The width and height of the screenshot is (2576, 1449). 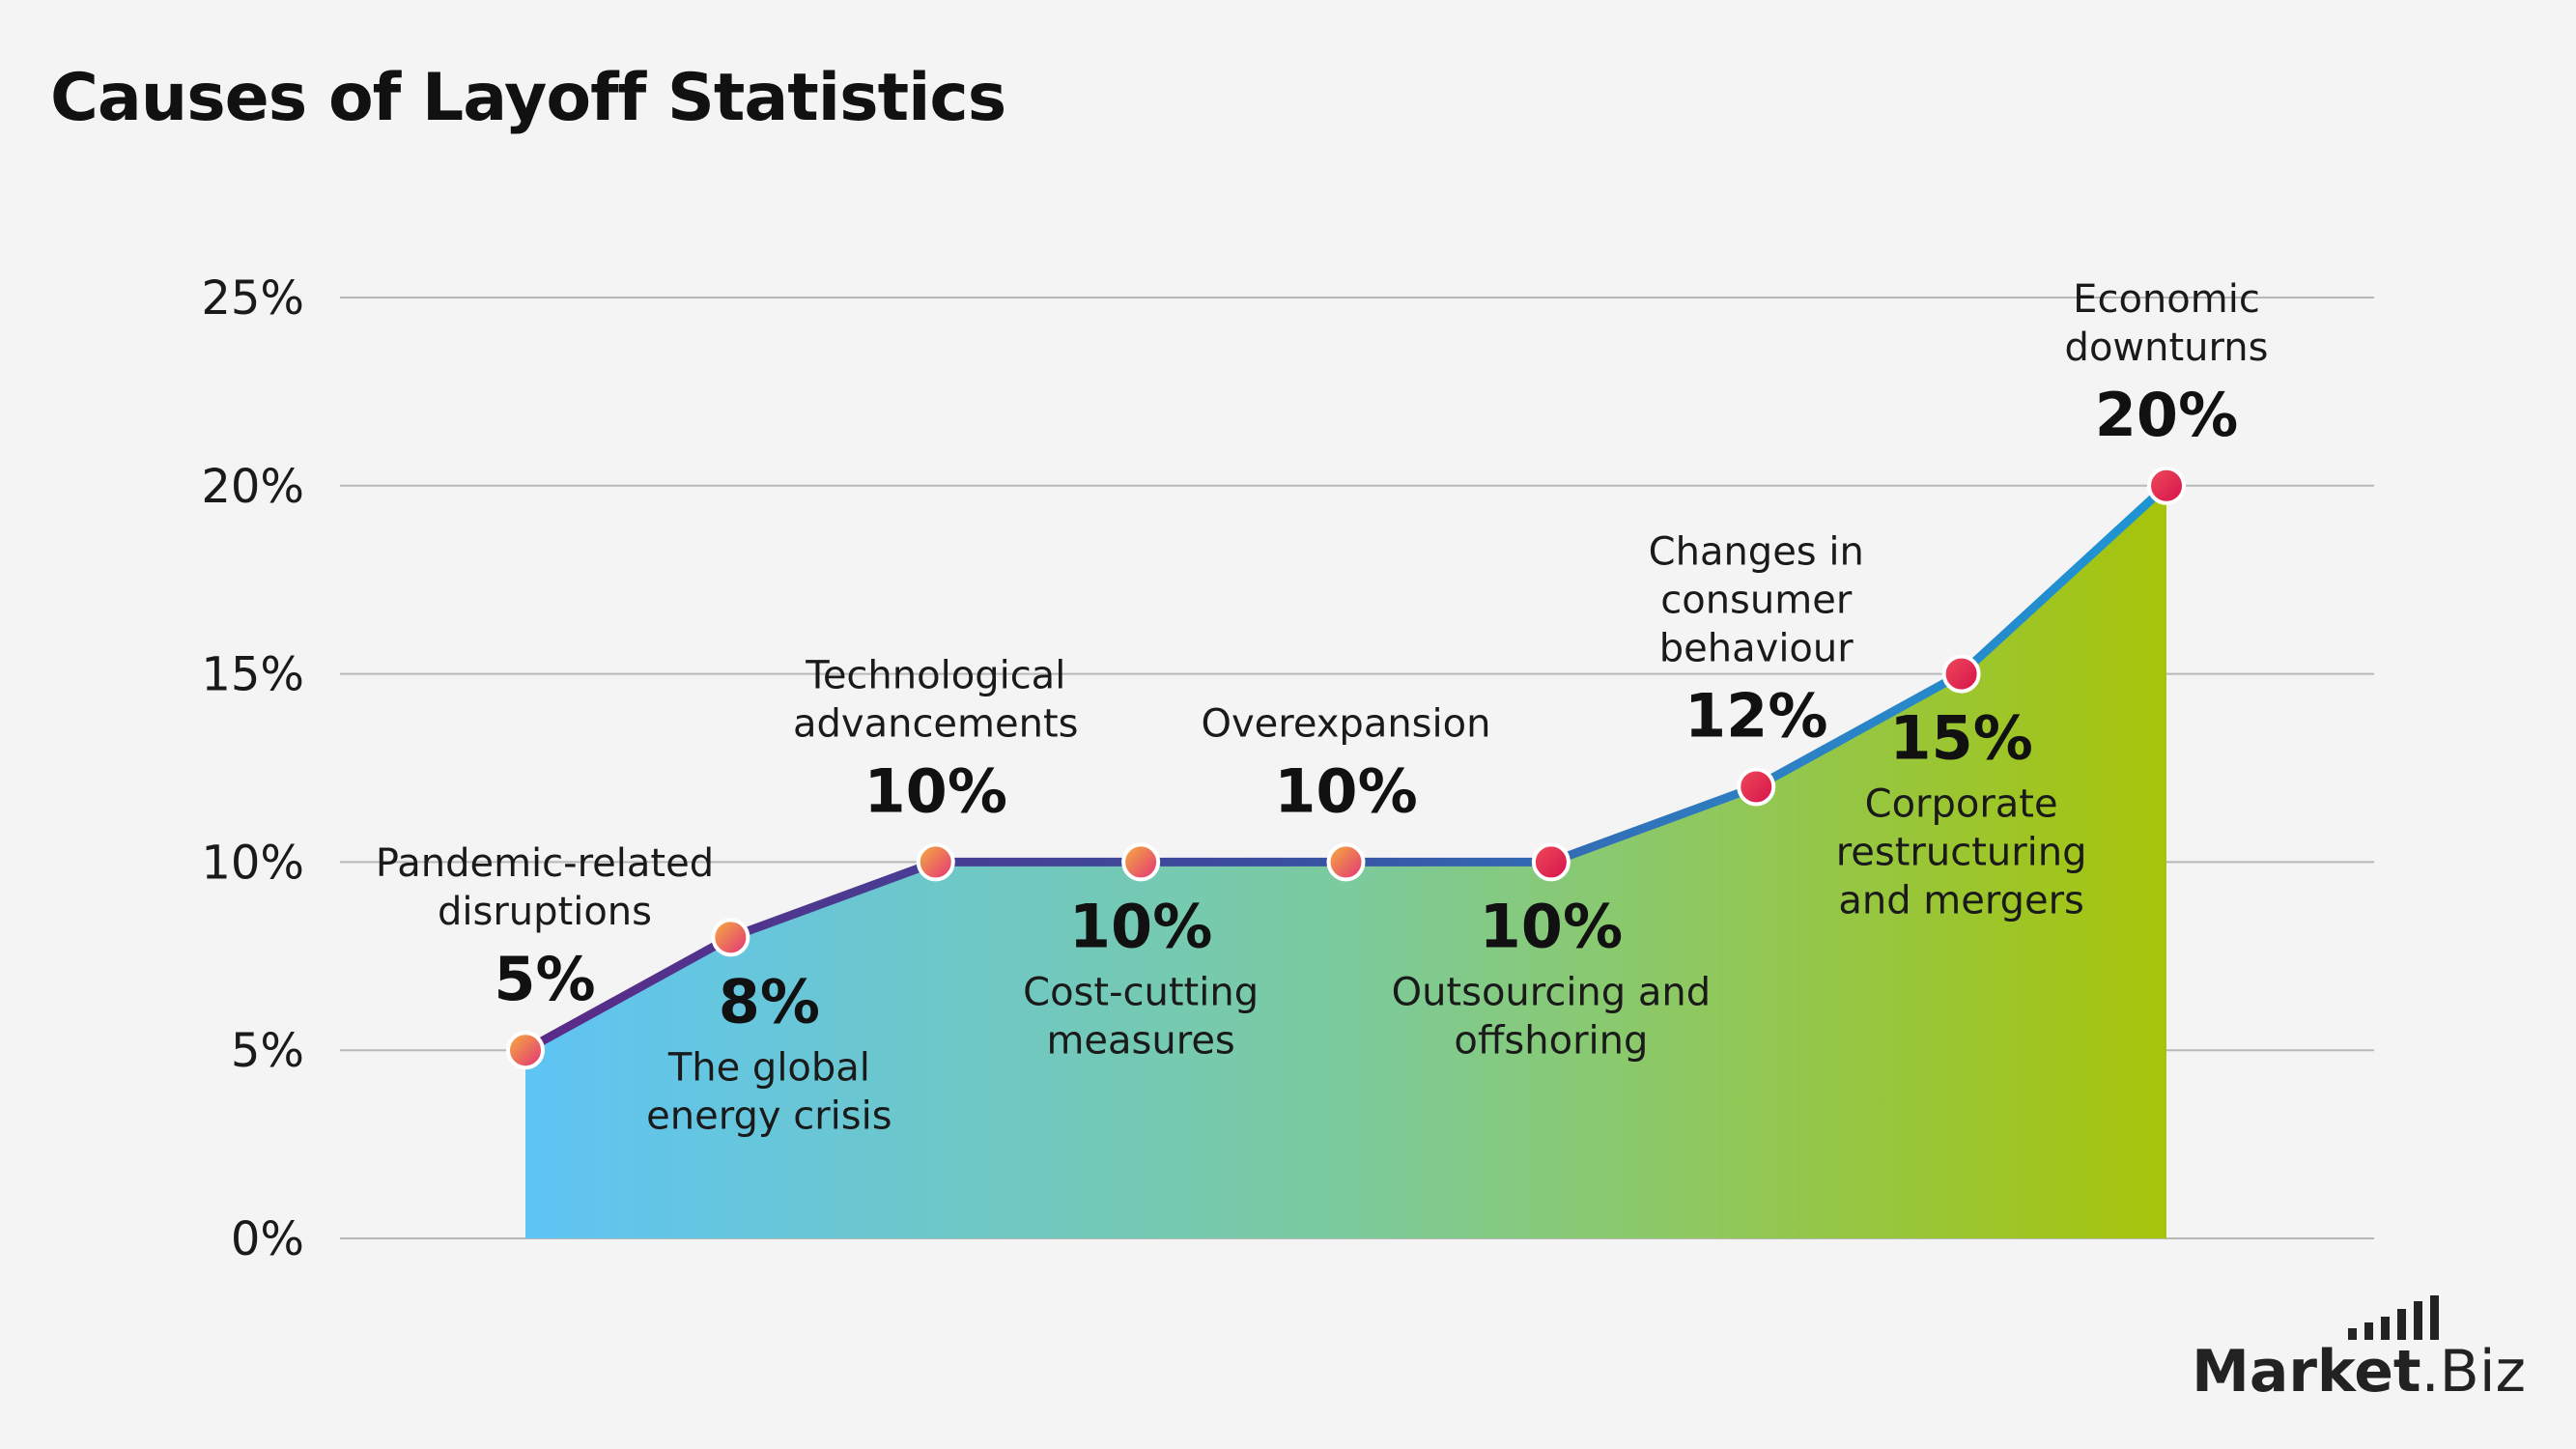 I want to click on category-label: advancements, so click(x=936, y=723).